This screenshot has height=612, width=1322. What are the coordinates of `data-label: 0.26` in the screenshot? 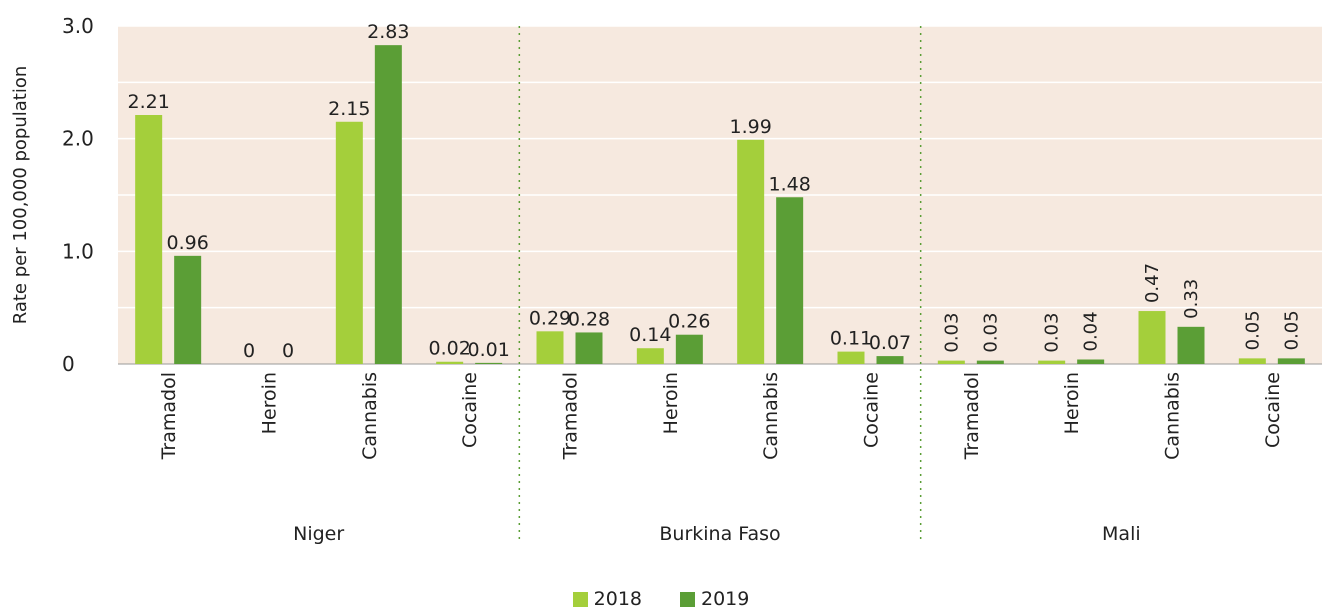 It's located at (689, 322).